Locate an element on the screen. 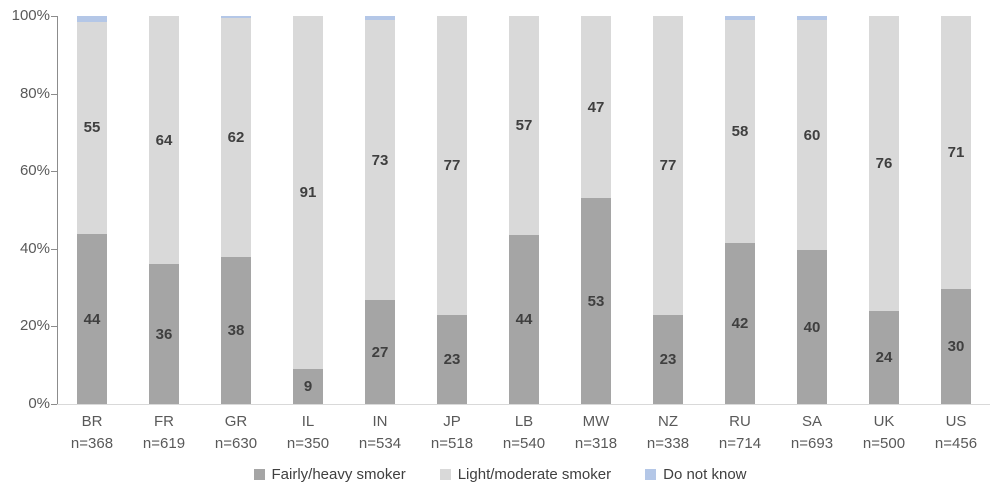 The height and width of the screenshot is (495, 1000). category-label-LB: LB n=540 is located at coordinates (524, 433).